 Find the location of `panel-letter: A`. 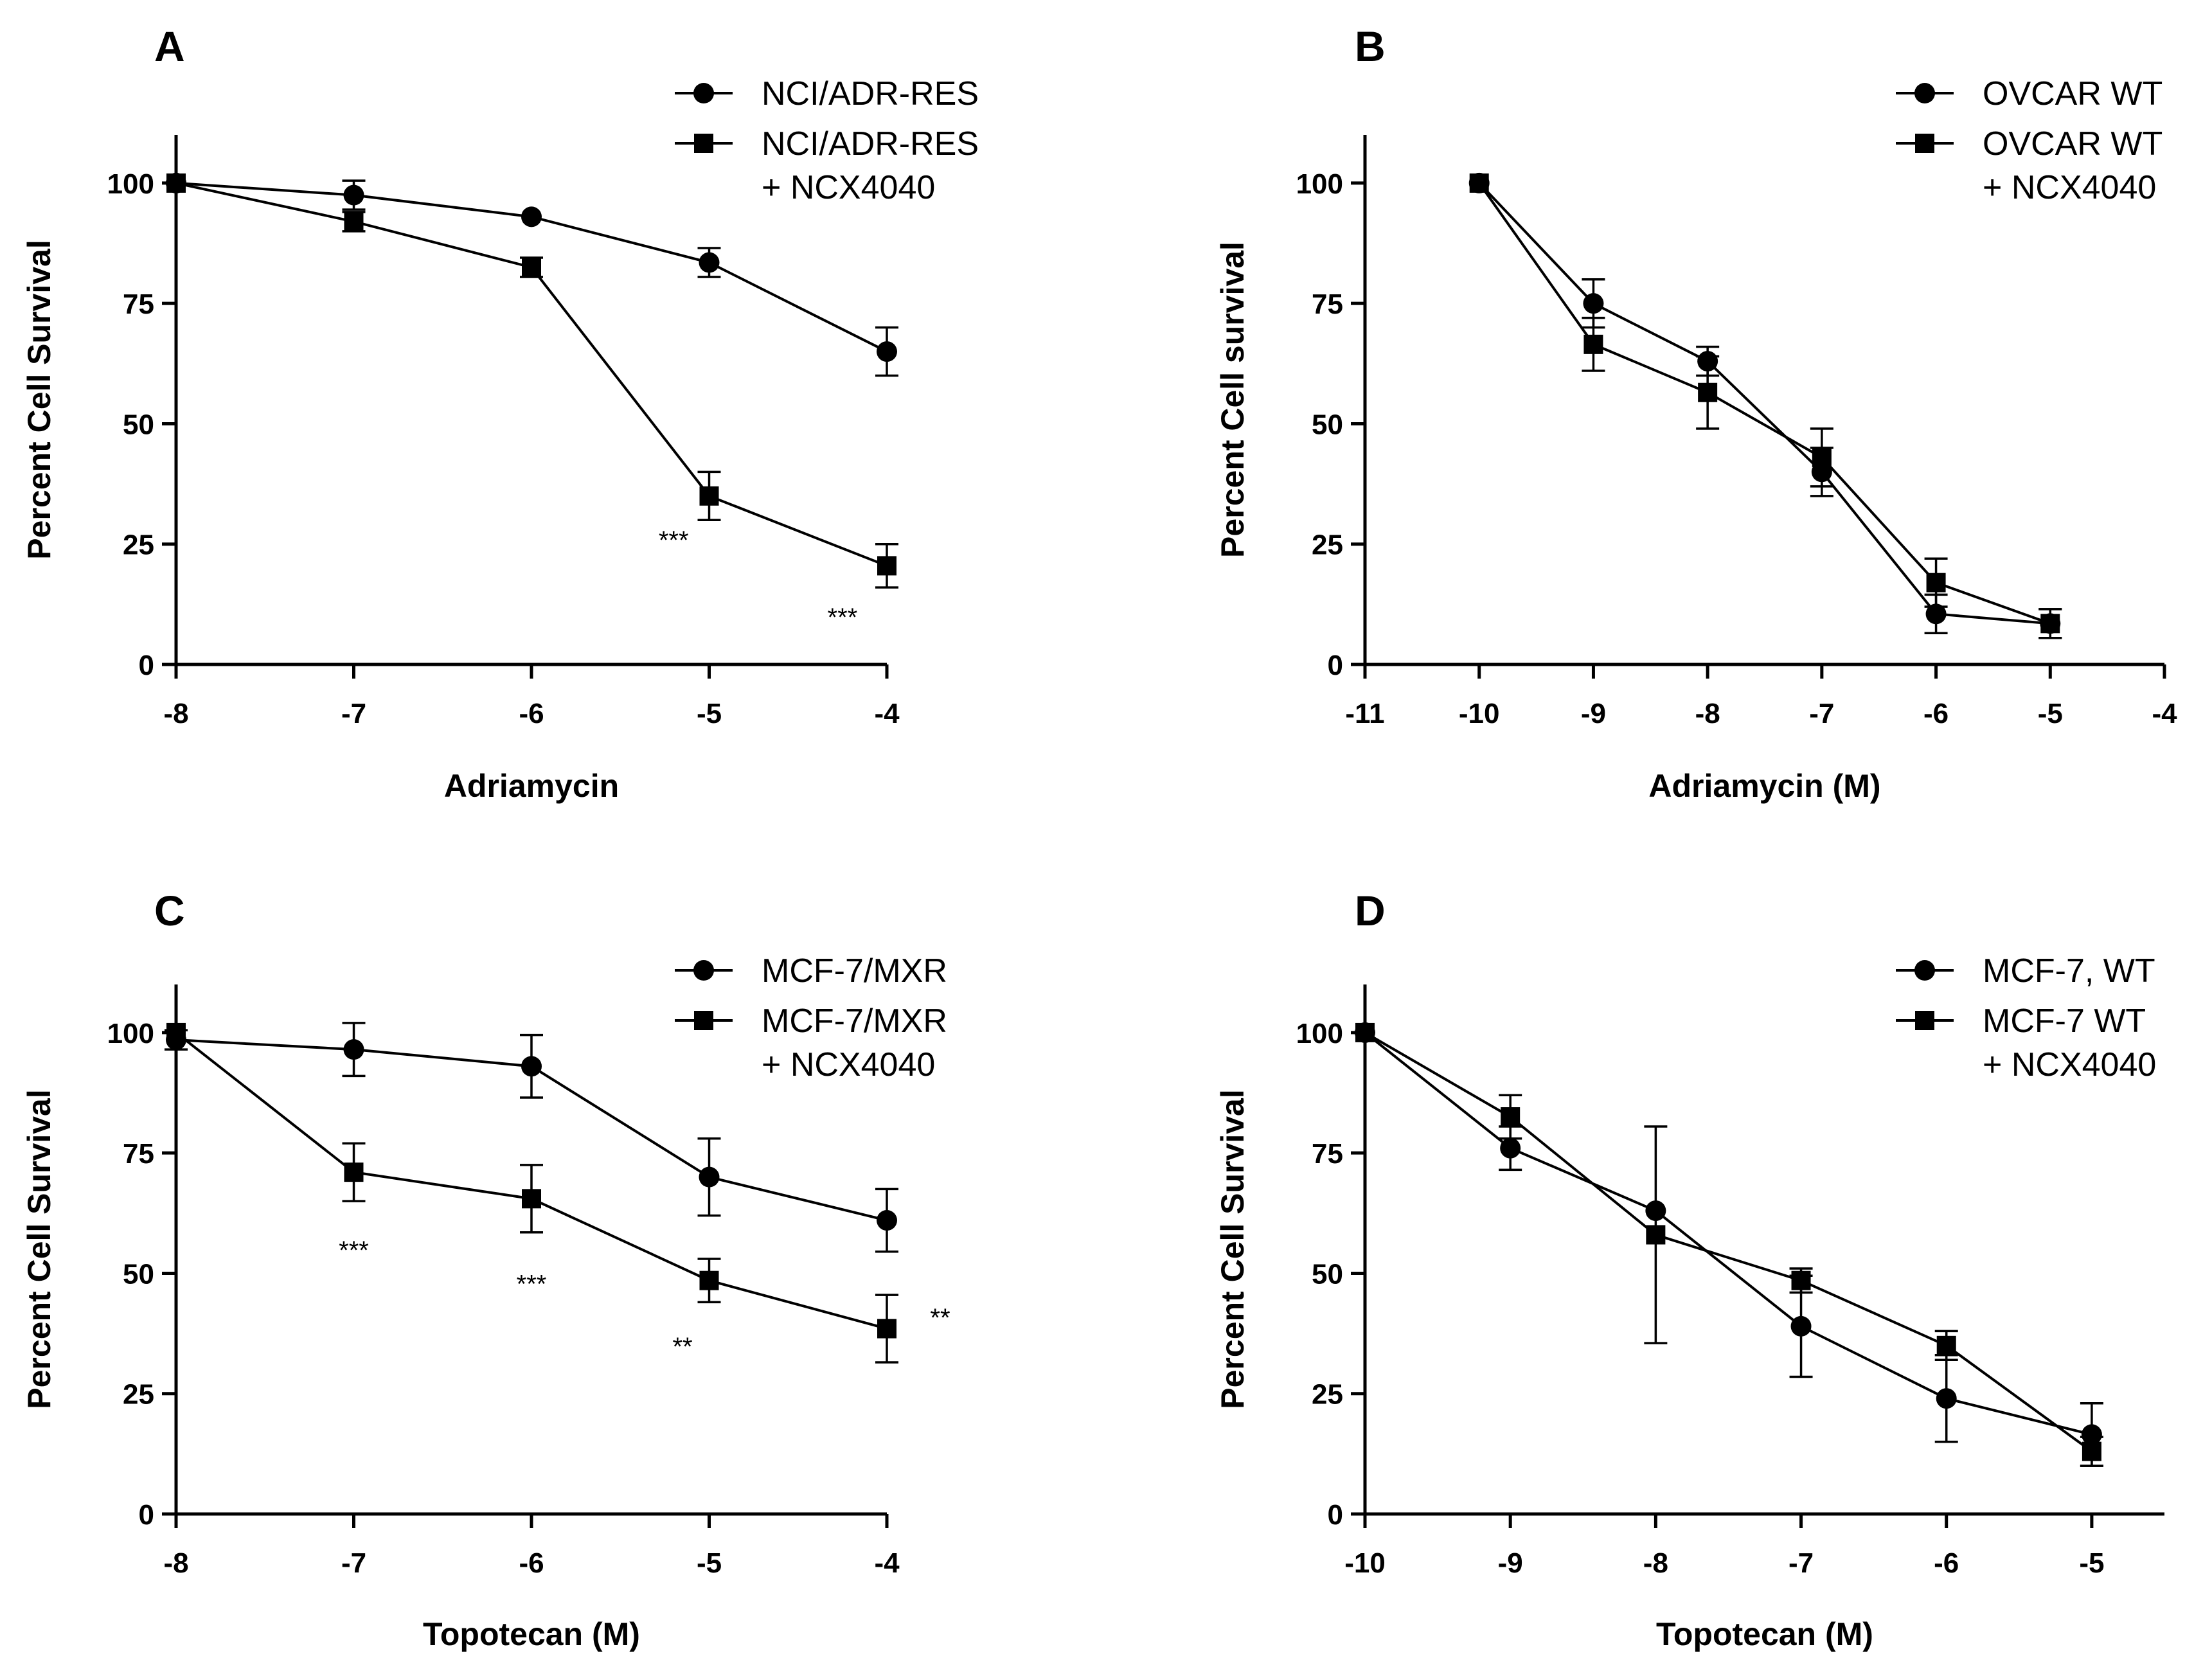

panel-letter: A is located at coordinates (169, 46).